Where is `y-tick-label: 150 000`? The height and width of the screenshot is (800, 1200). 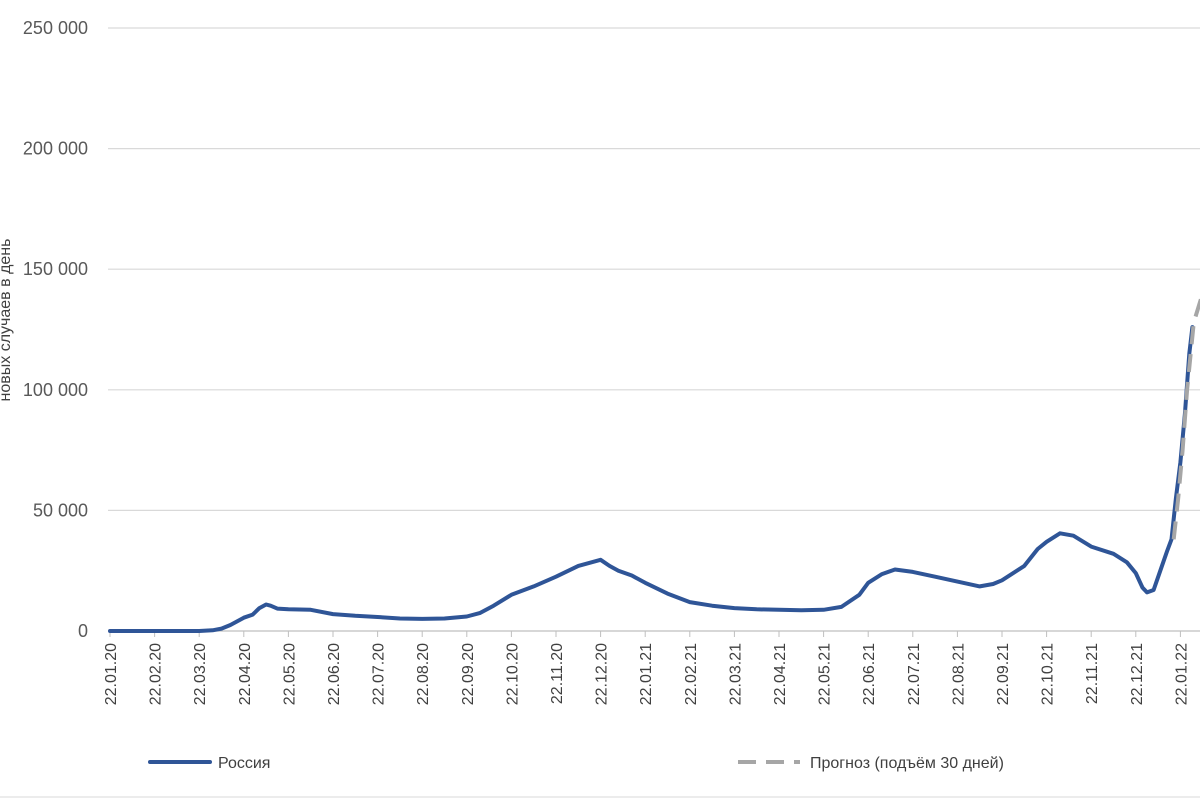 y-tick-label: 150 000 is located at coordinates (55, 269).